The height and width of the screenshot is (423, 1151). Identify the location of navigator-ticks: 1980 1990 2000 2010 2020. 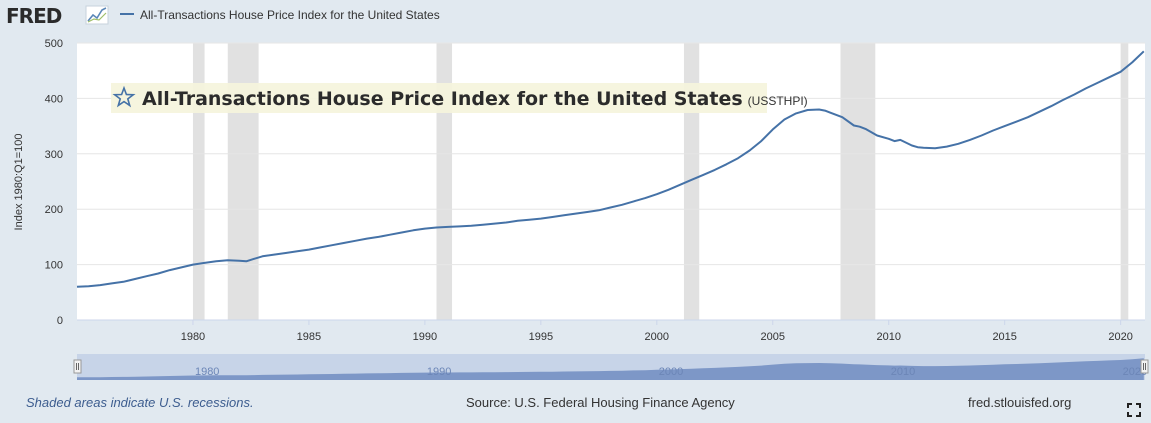
(671, 372).